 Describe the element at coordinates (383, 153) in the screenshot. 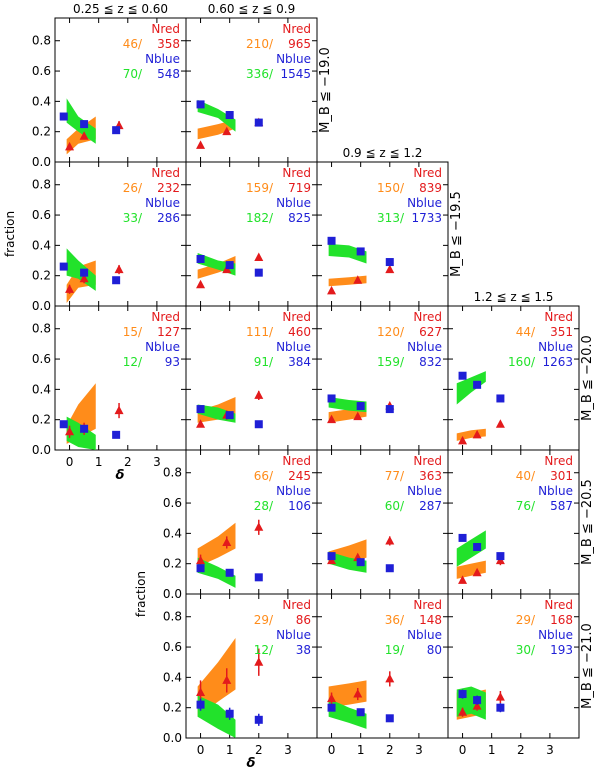

I see `z-bin-header: 0.9 ≦ z ≦ 1.2` at that location.